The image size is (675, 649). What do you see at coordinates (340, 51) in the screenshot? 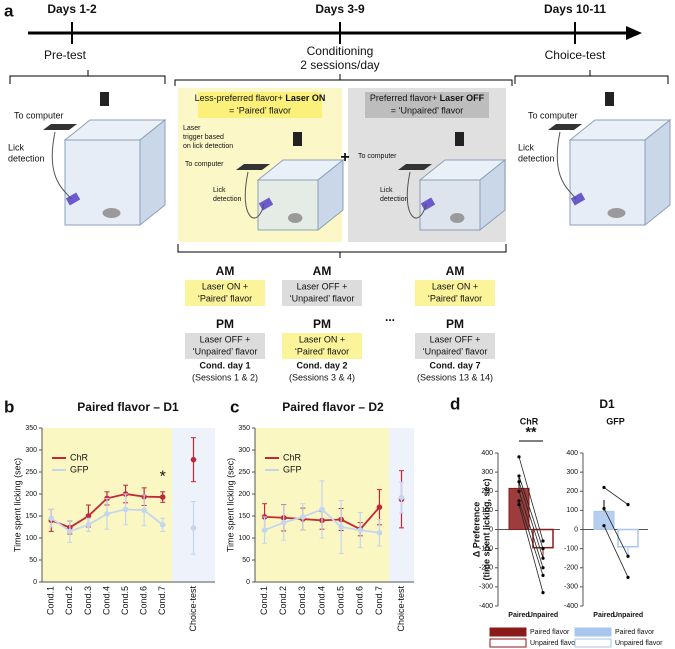
I see `phase: Conditioning` at bounding box center [340, 51].